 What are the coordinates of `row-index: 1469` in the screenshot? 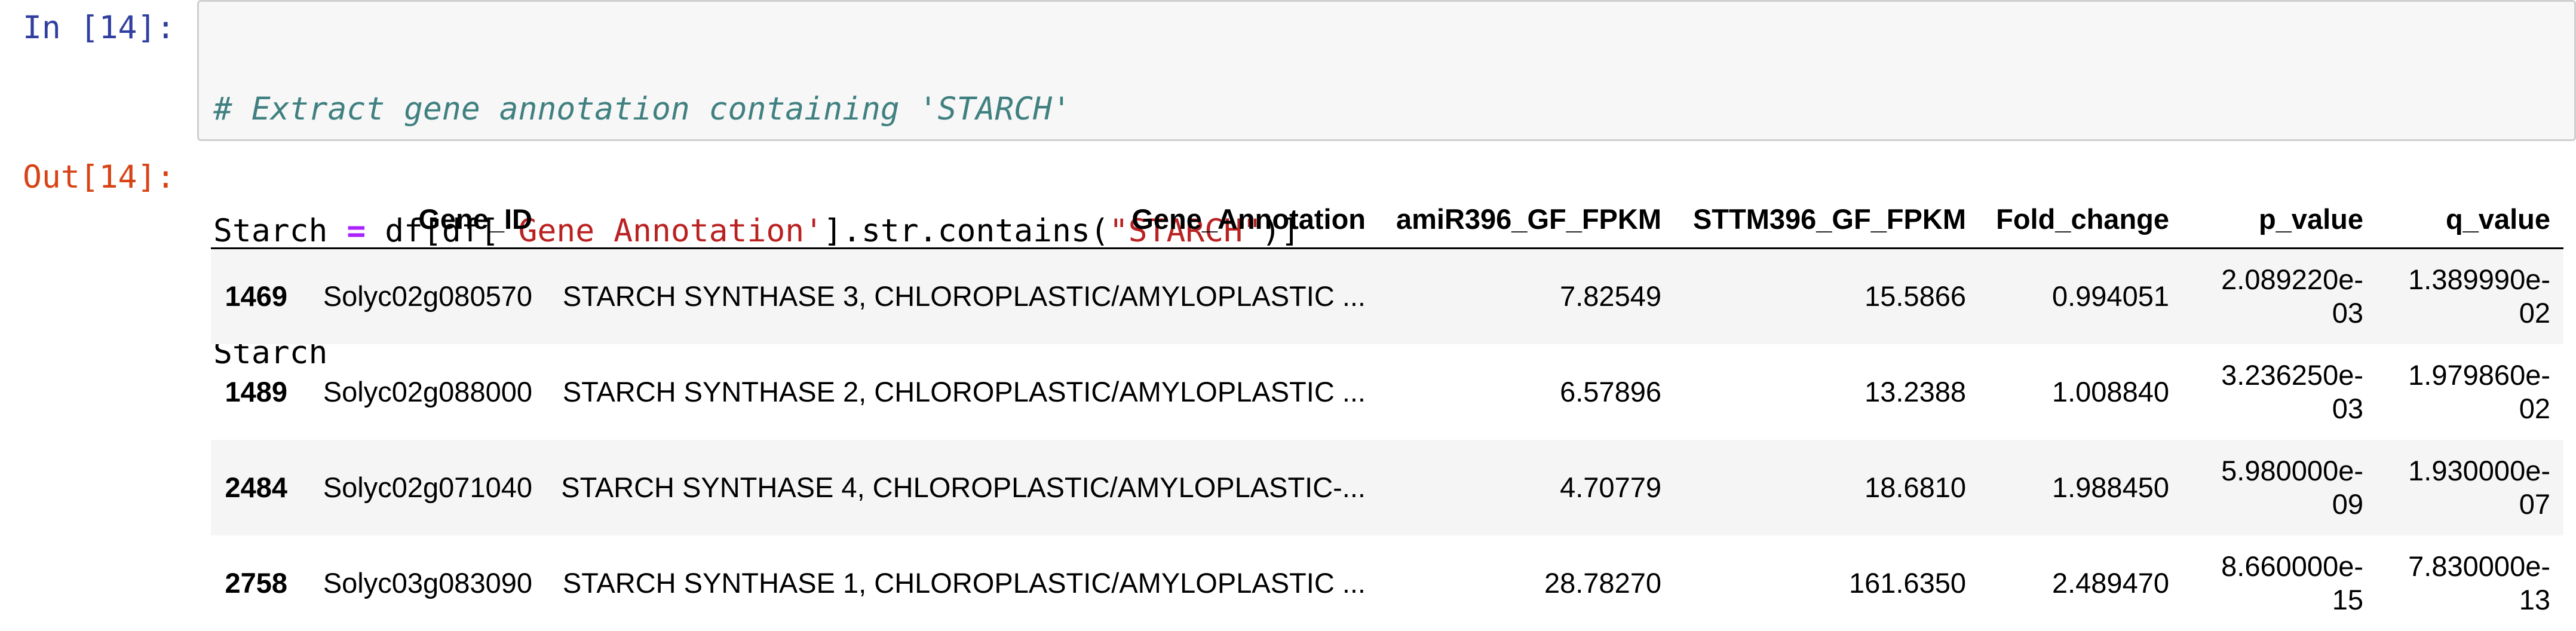 It's located at (256, 296).